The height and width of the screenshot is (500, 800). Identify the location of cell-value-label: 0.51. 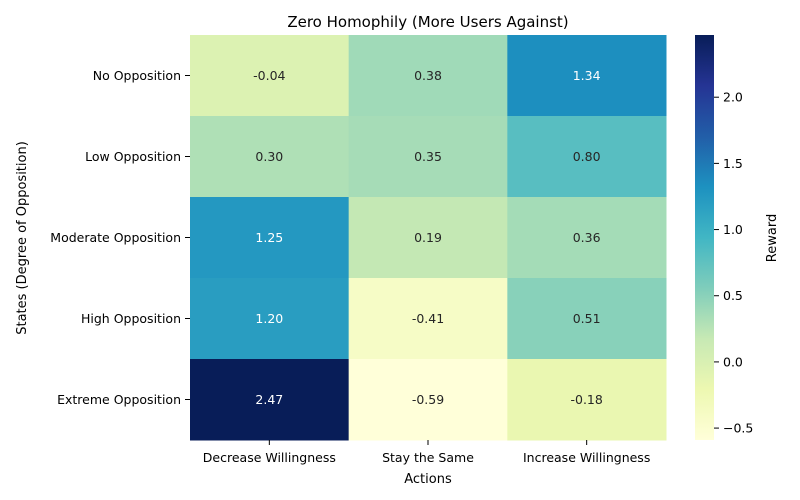
(587, 318).